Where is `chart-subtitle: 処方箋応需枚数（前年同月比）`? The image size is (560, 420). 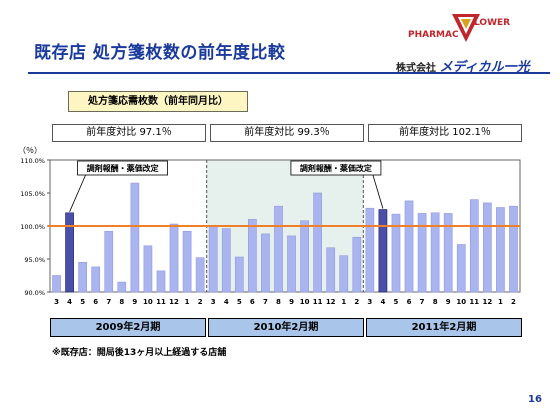
chart-subtitle: 処方箋応需枚数（前年同月比） is located at coordinates (158, 101).